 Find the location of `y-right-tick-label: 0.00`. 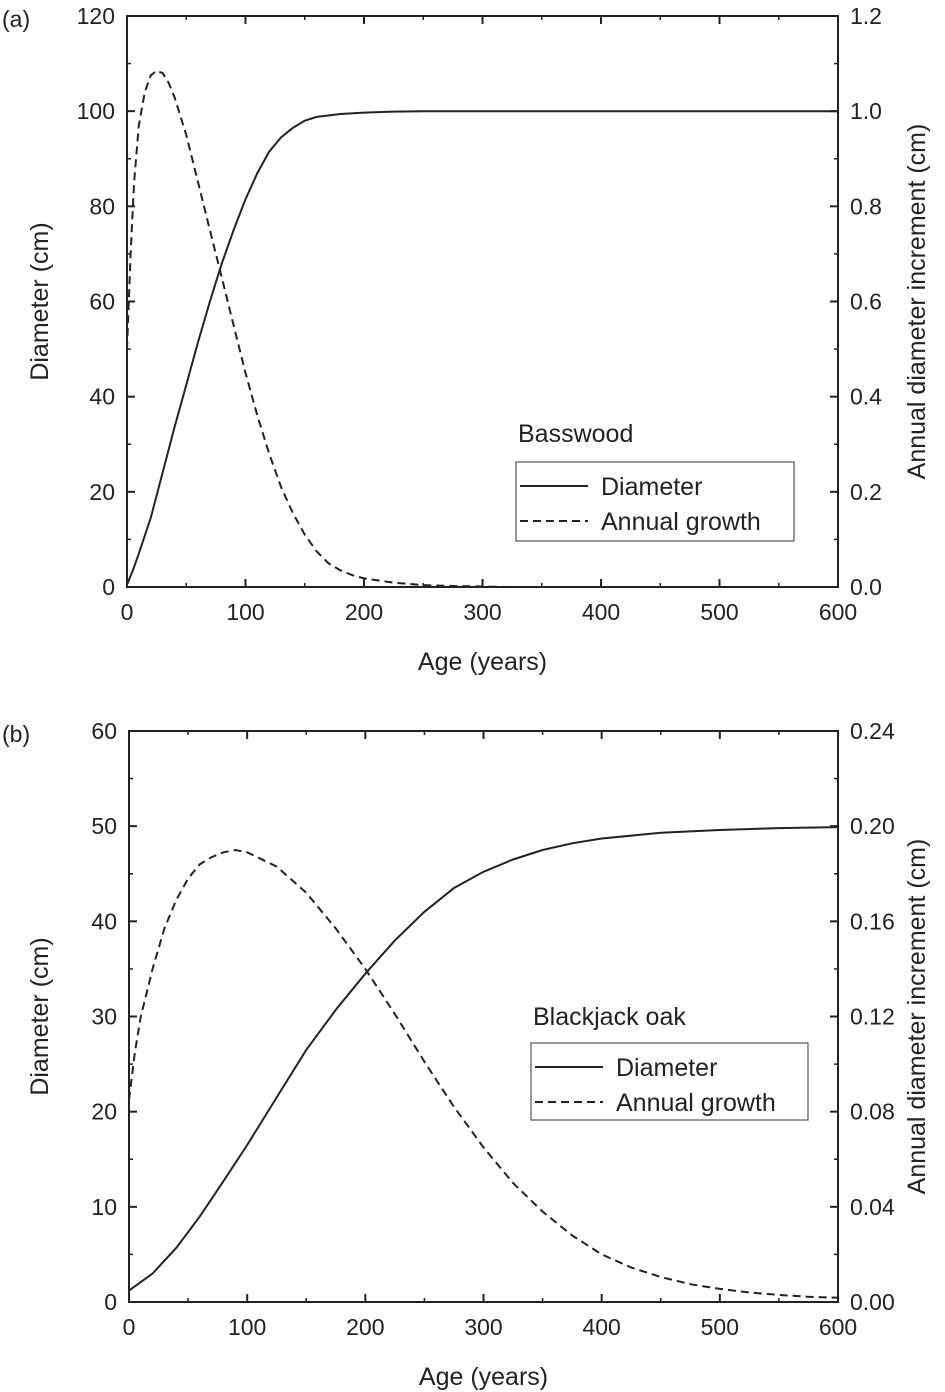

y-right-tick-label: 0.00 is located at coordinates (872, 1302).